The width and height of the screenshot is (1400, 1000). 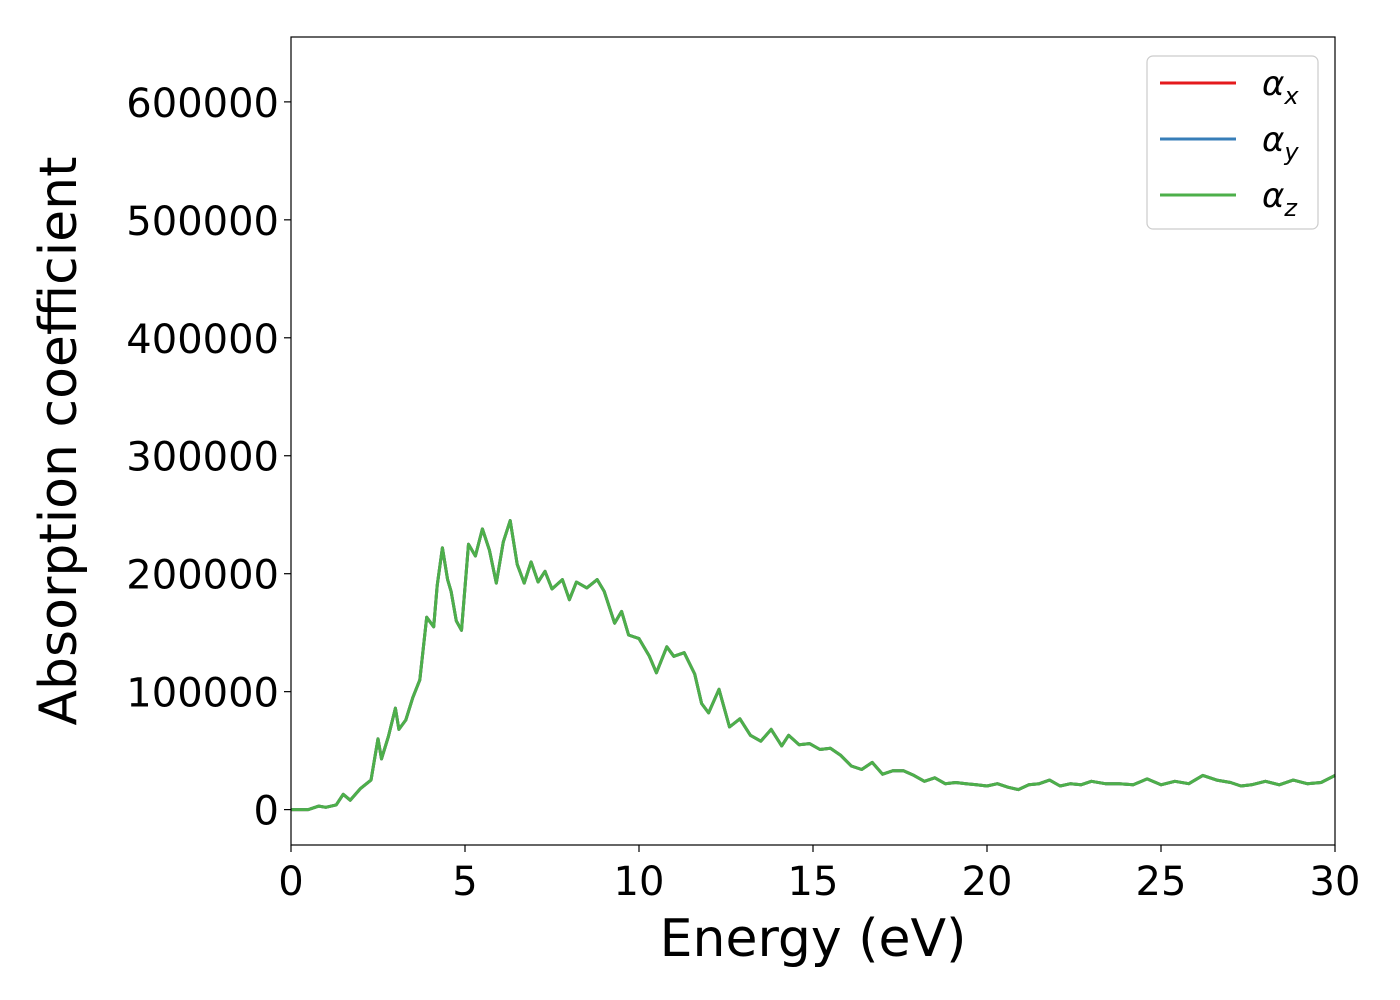 I want to click on x-tick-label: 20, so click(x=987, y=882).